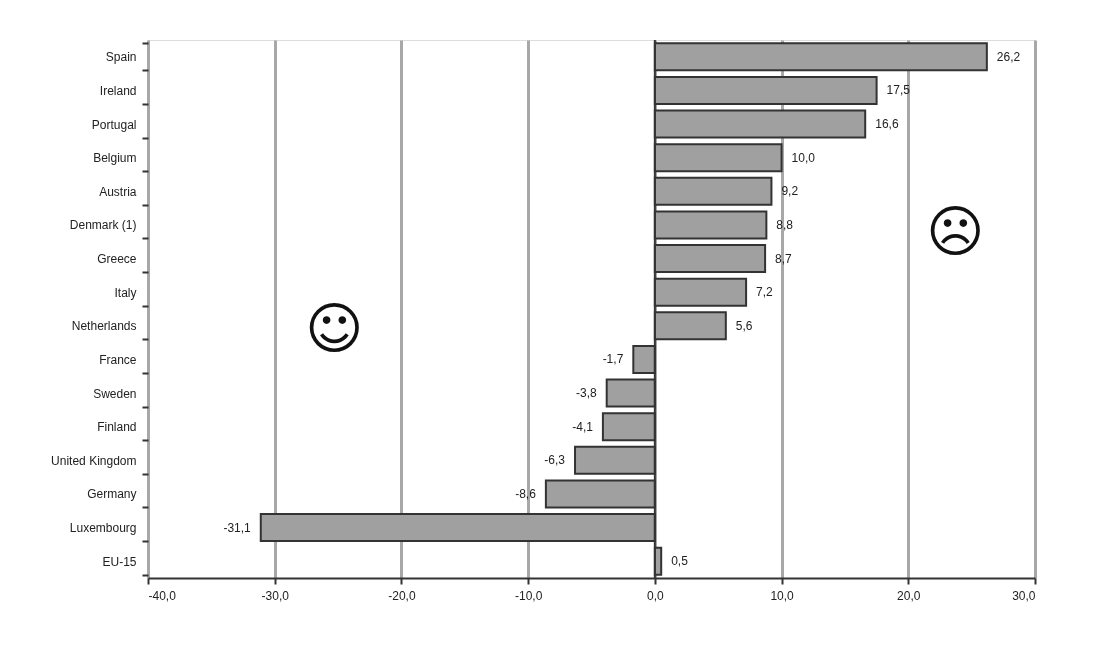  What do you see at coordinates (909, 595) in the screenshot?
I see `x-tick-label: 20,0` at bounding box center [909, 595].